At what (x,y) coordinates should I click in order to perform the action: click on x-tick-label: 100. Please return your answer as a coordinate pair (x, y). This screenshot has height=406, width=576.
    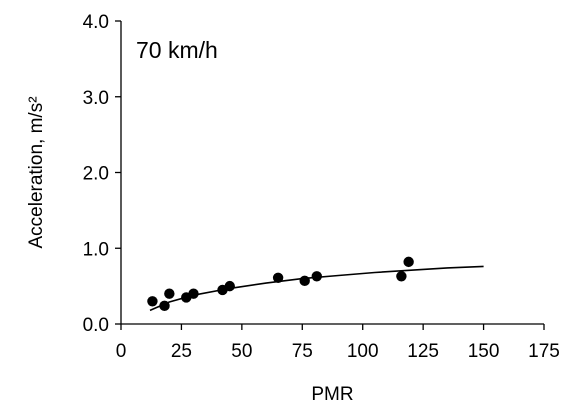
    Looking at the image, I should click on (363, 351).